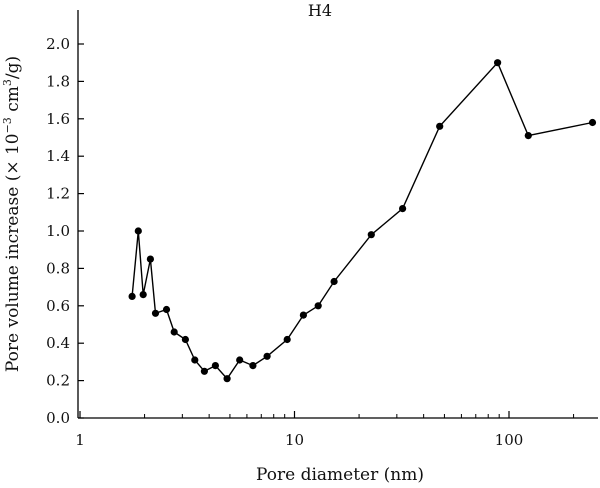 This screenshot has width=600, height=488. I want to click on y-tick-label: 0.6, so click(58, 306).